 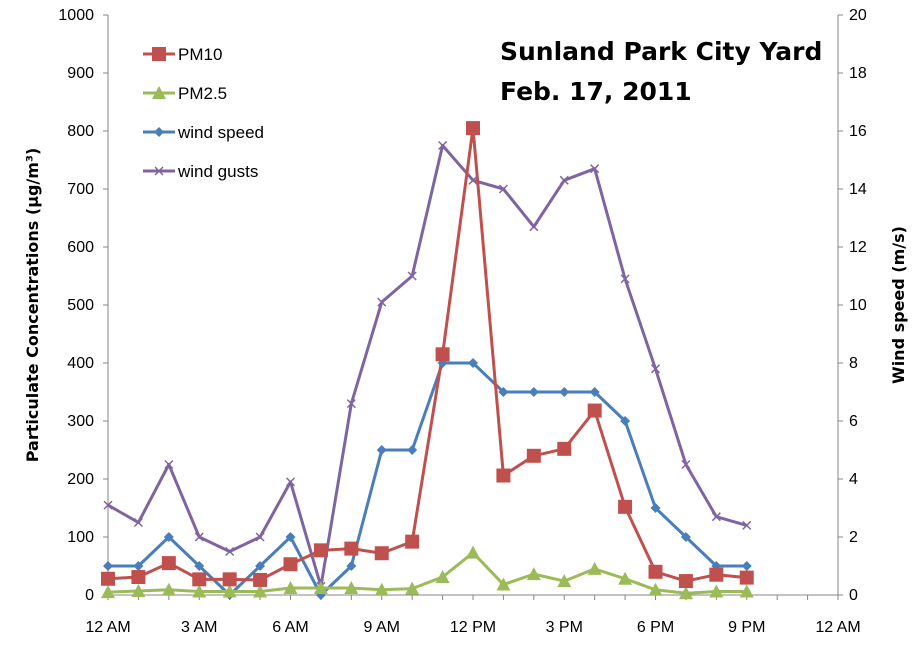 What do you see at coordinates (655, 627) in the screenshot?
I see `x-tick-label: 6 PM` at bounding box center [655, 627].